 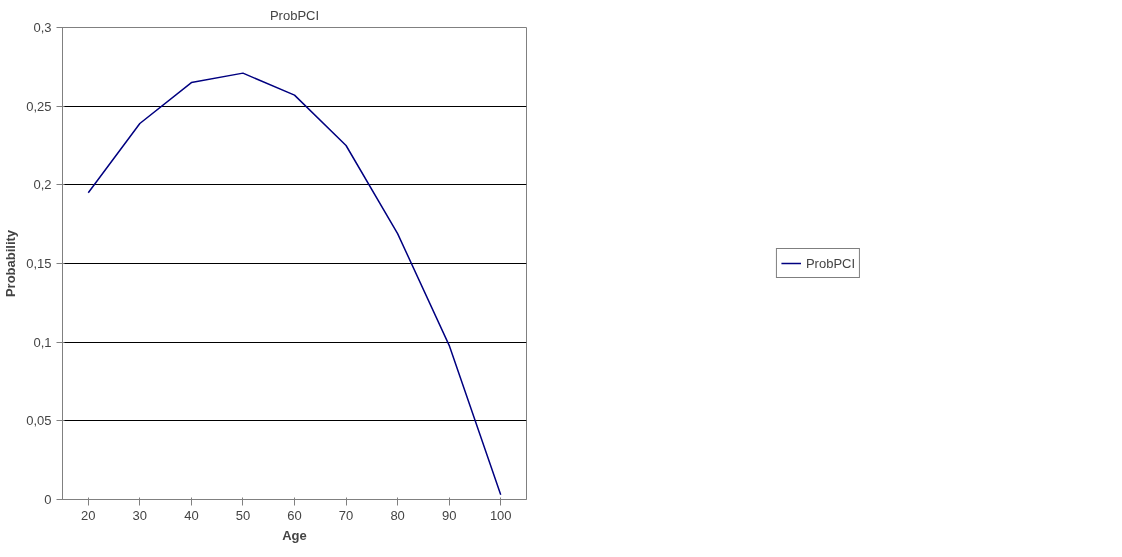 I want to click on x-tick-label: 60, so click(x=294, y=515).